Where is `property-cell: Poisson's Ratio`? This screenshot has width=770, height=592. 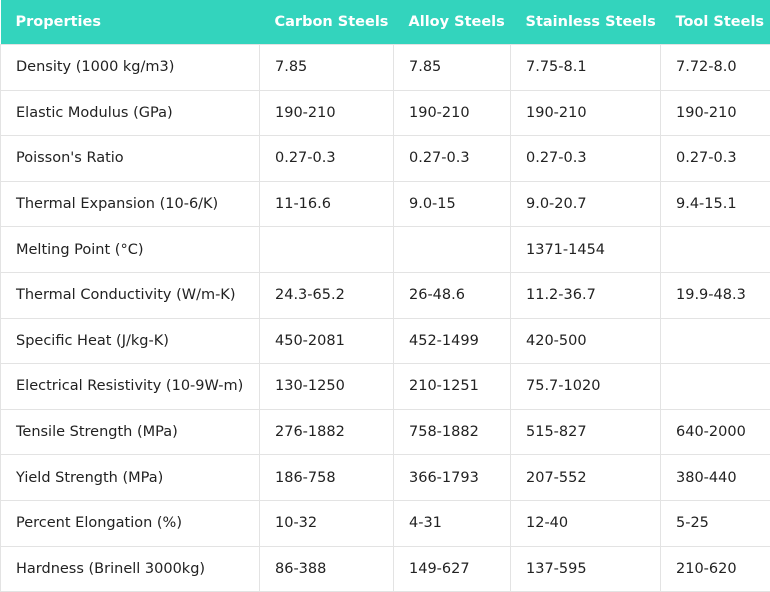
property-cell: Poisson's Ratio is located at coordinates (130, 158).